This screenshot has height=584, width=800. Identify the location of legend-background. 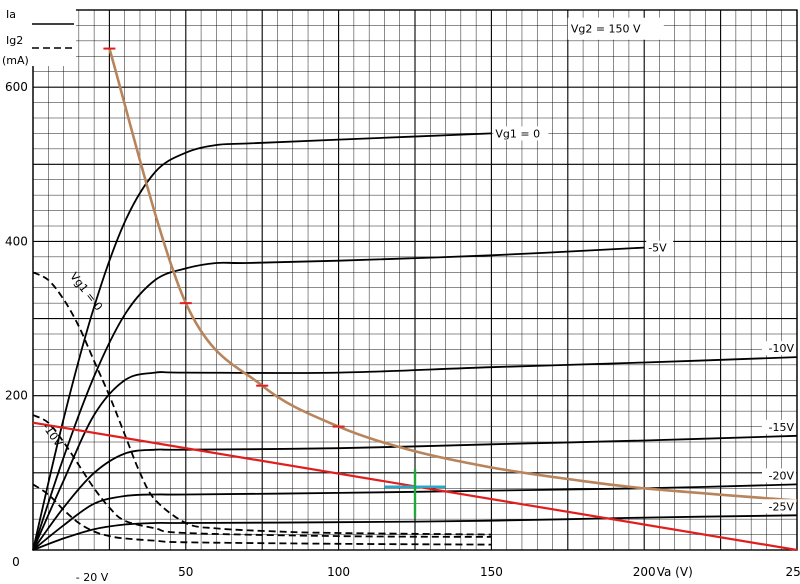
(39, 34).